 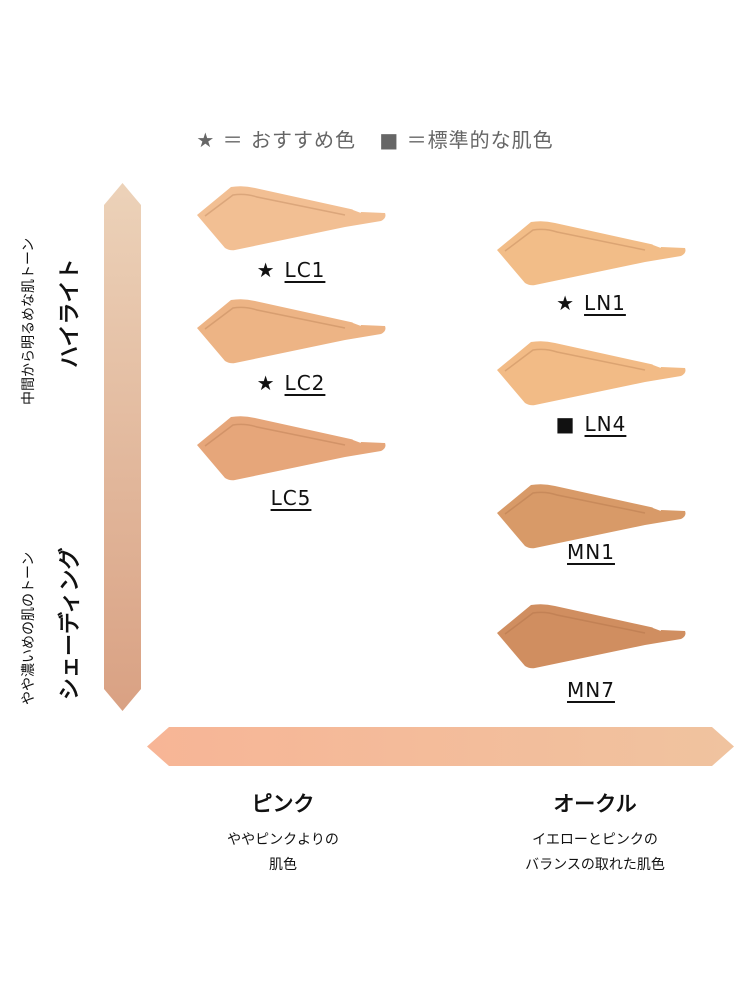 I want to click on category-ochre: オークル イエローとピンクの バランスの取れた肌色, so click(x=595, y=833).